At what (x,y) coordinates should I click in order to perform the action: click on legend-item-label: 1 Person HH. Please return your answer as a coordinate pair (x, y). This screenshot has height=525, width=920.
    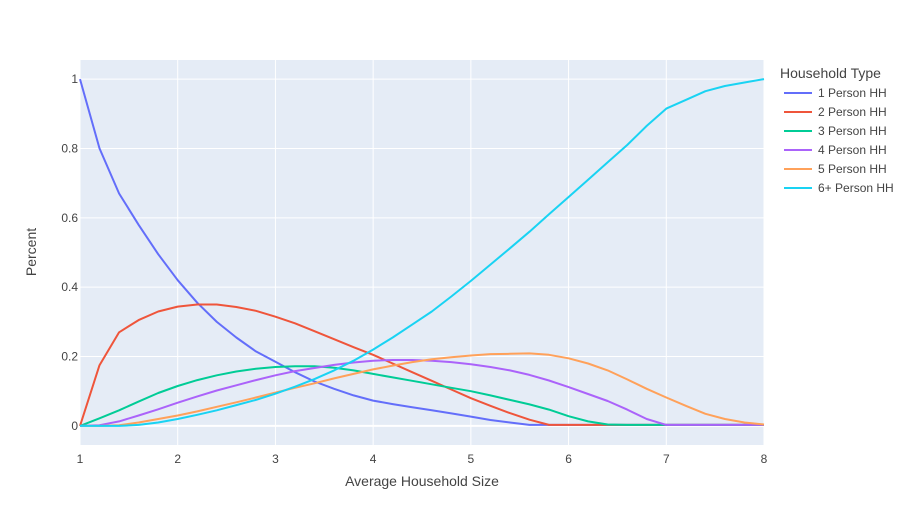
    Looking at the image, I should click on (852, 93).